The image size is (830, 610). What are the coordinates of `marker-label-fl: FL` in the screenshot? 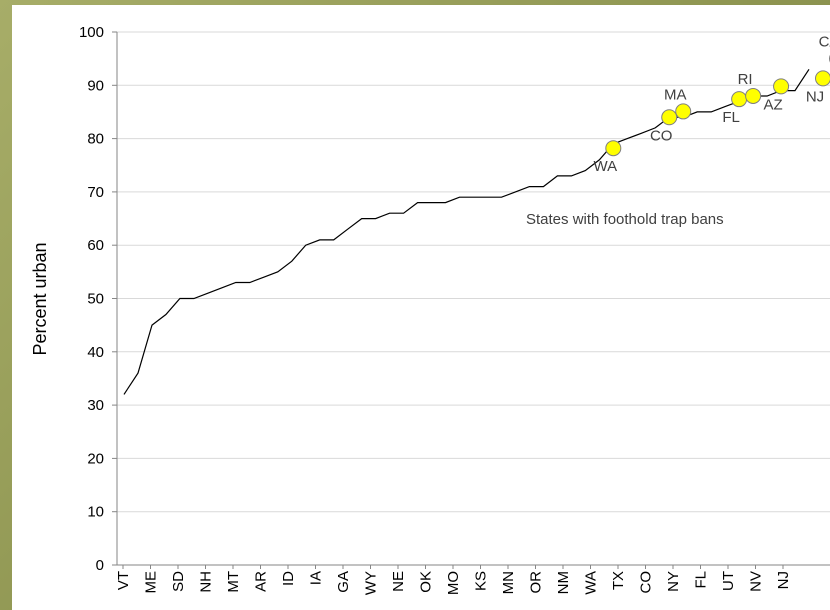 It's located at (731, 117).